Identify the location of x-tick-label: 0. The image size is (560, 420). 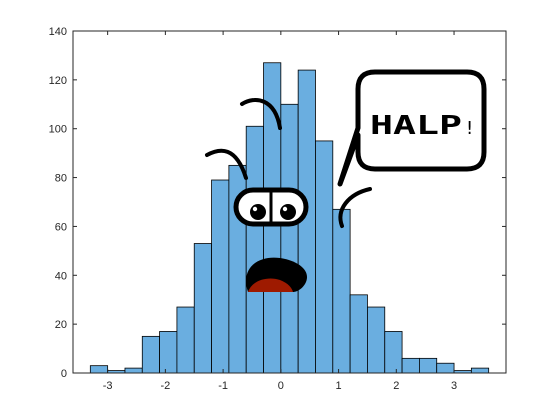
(281, 386).